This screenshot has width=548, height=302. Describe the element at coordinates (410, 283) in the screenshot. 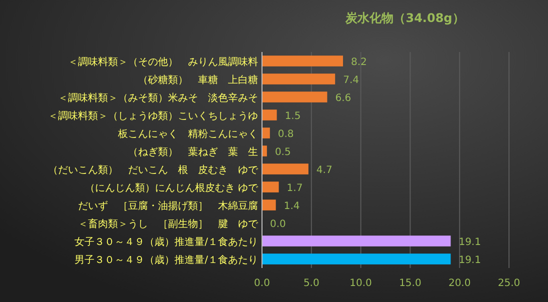

I see `x-tick-label: 15.0` at that location.